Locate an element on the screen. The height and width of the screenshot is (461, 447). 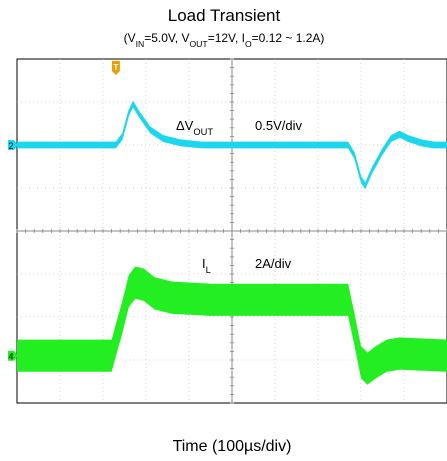
trigger-marker-shape is located at coordinates (115, 68).